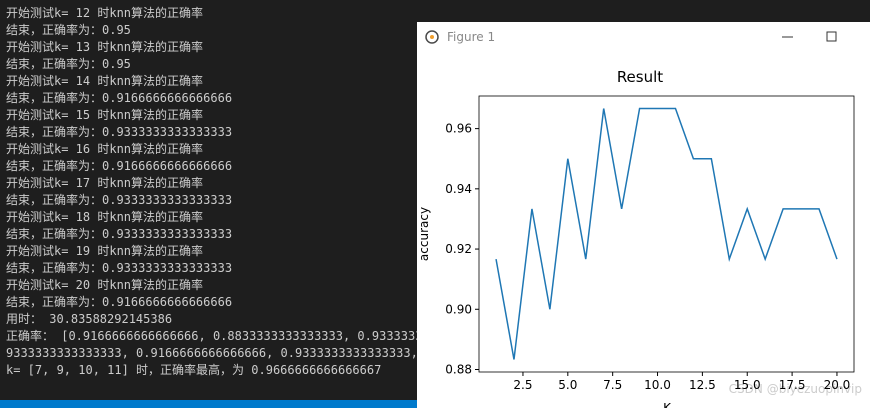 This screenshot has height=408, width=870. What do you see at coordinates (105, 115) in the screenshot?
I see `terminal-line: 开始测试k= 15 时knn算法的正确率` at bounding box center [105, 115].